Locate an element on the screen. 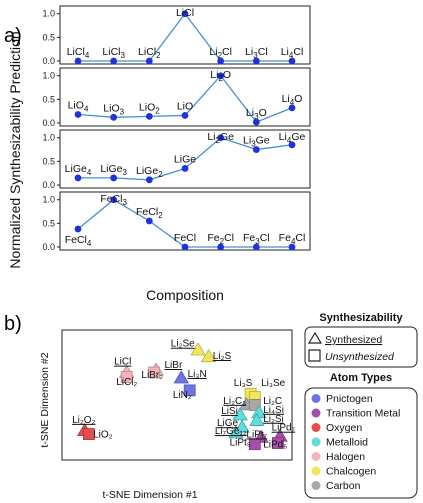 This screenshot has height=503, width=423. point-label: Li₂S is located at coordinates (222, 356).